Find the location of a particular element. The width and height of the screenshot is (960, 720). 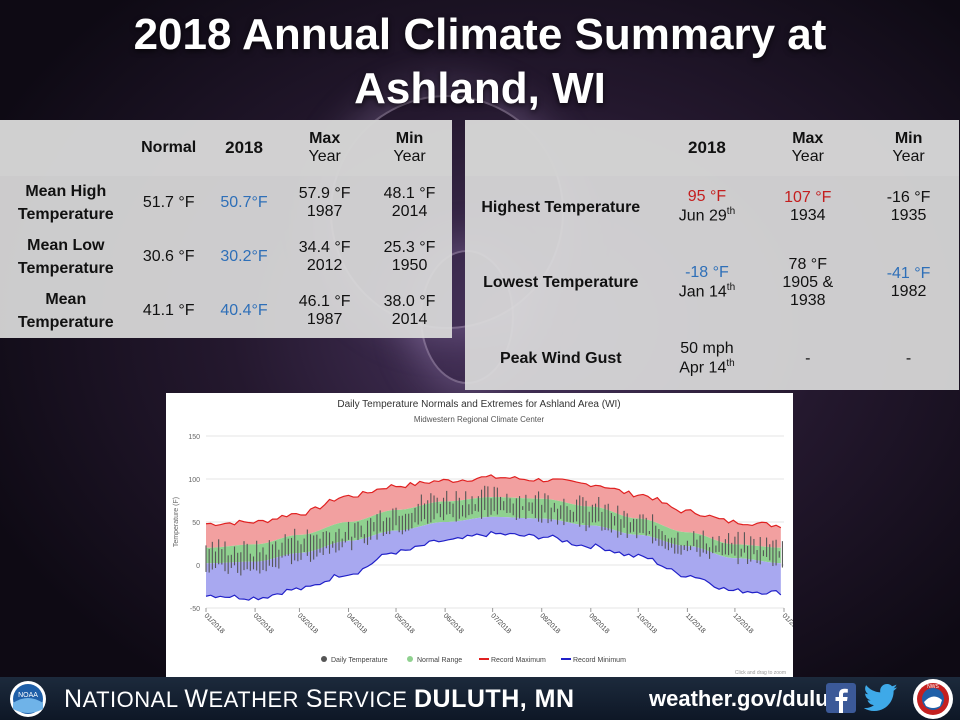

row-label: Lowest Temperature is located at coordinates (561, 283).